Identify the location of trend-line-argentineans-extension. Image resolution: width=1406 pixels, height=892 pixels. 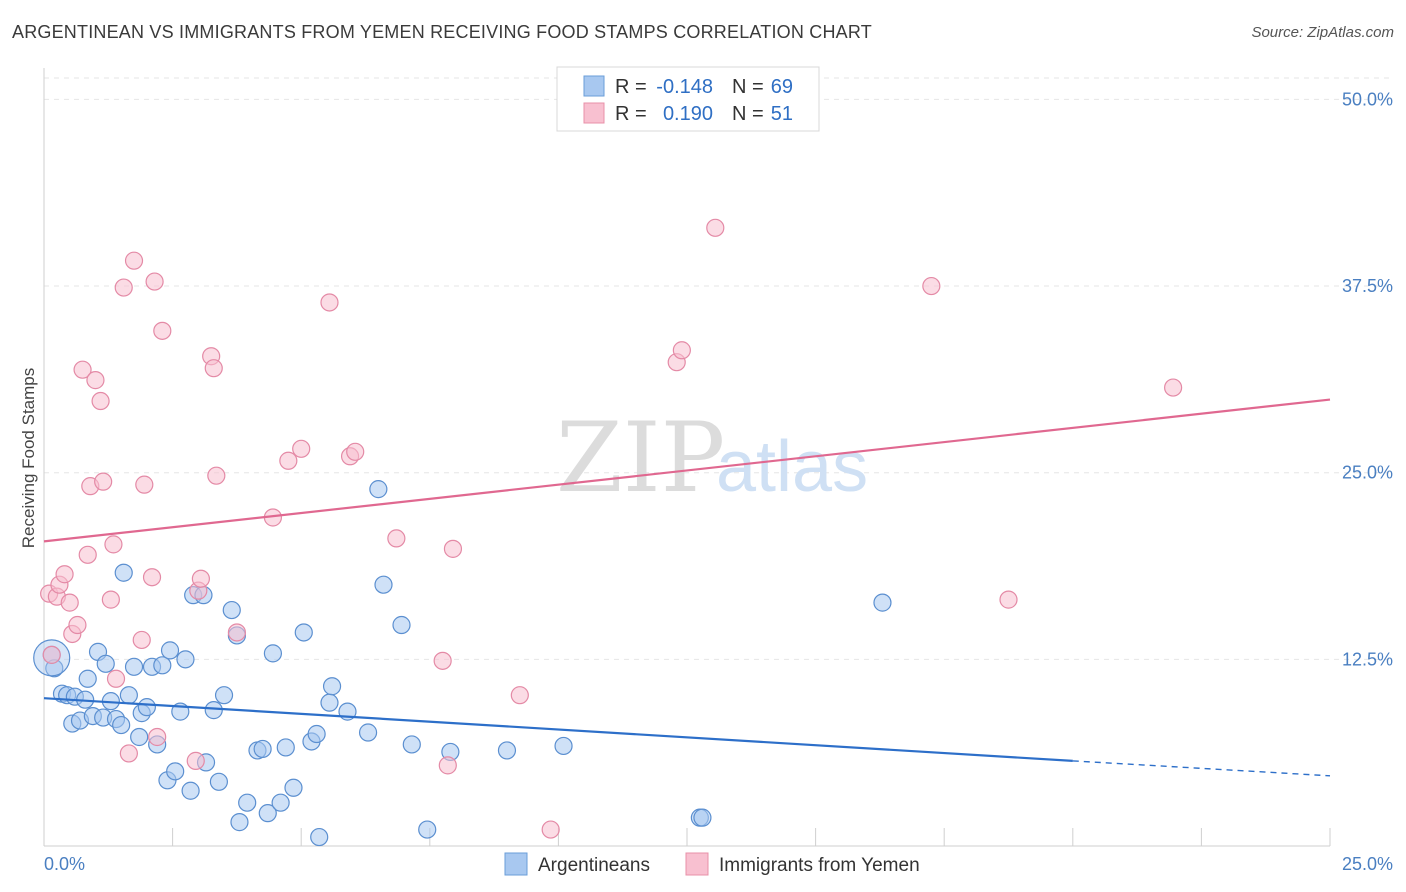
(1201, 768).